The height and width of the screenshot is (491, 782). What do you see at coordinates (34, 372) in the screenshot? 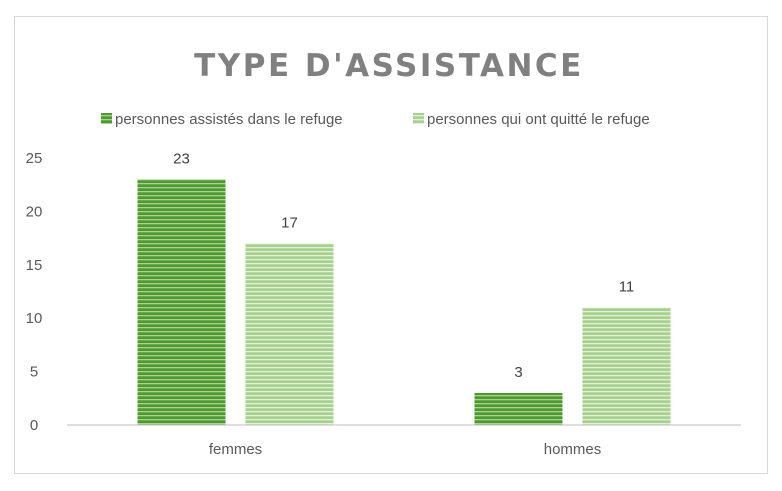
I see `y-tick-label: 5` at bounding box center [34, 372].